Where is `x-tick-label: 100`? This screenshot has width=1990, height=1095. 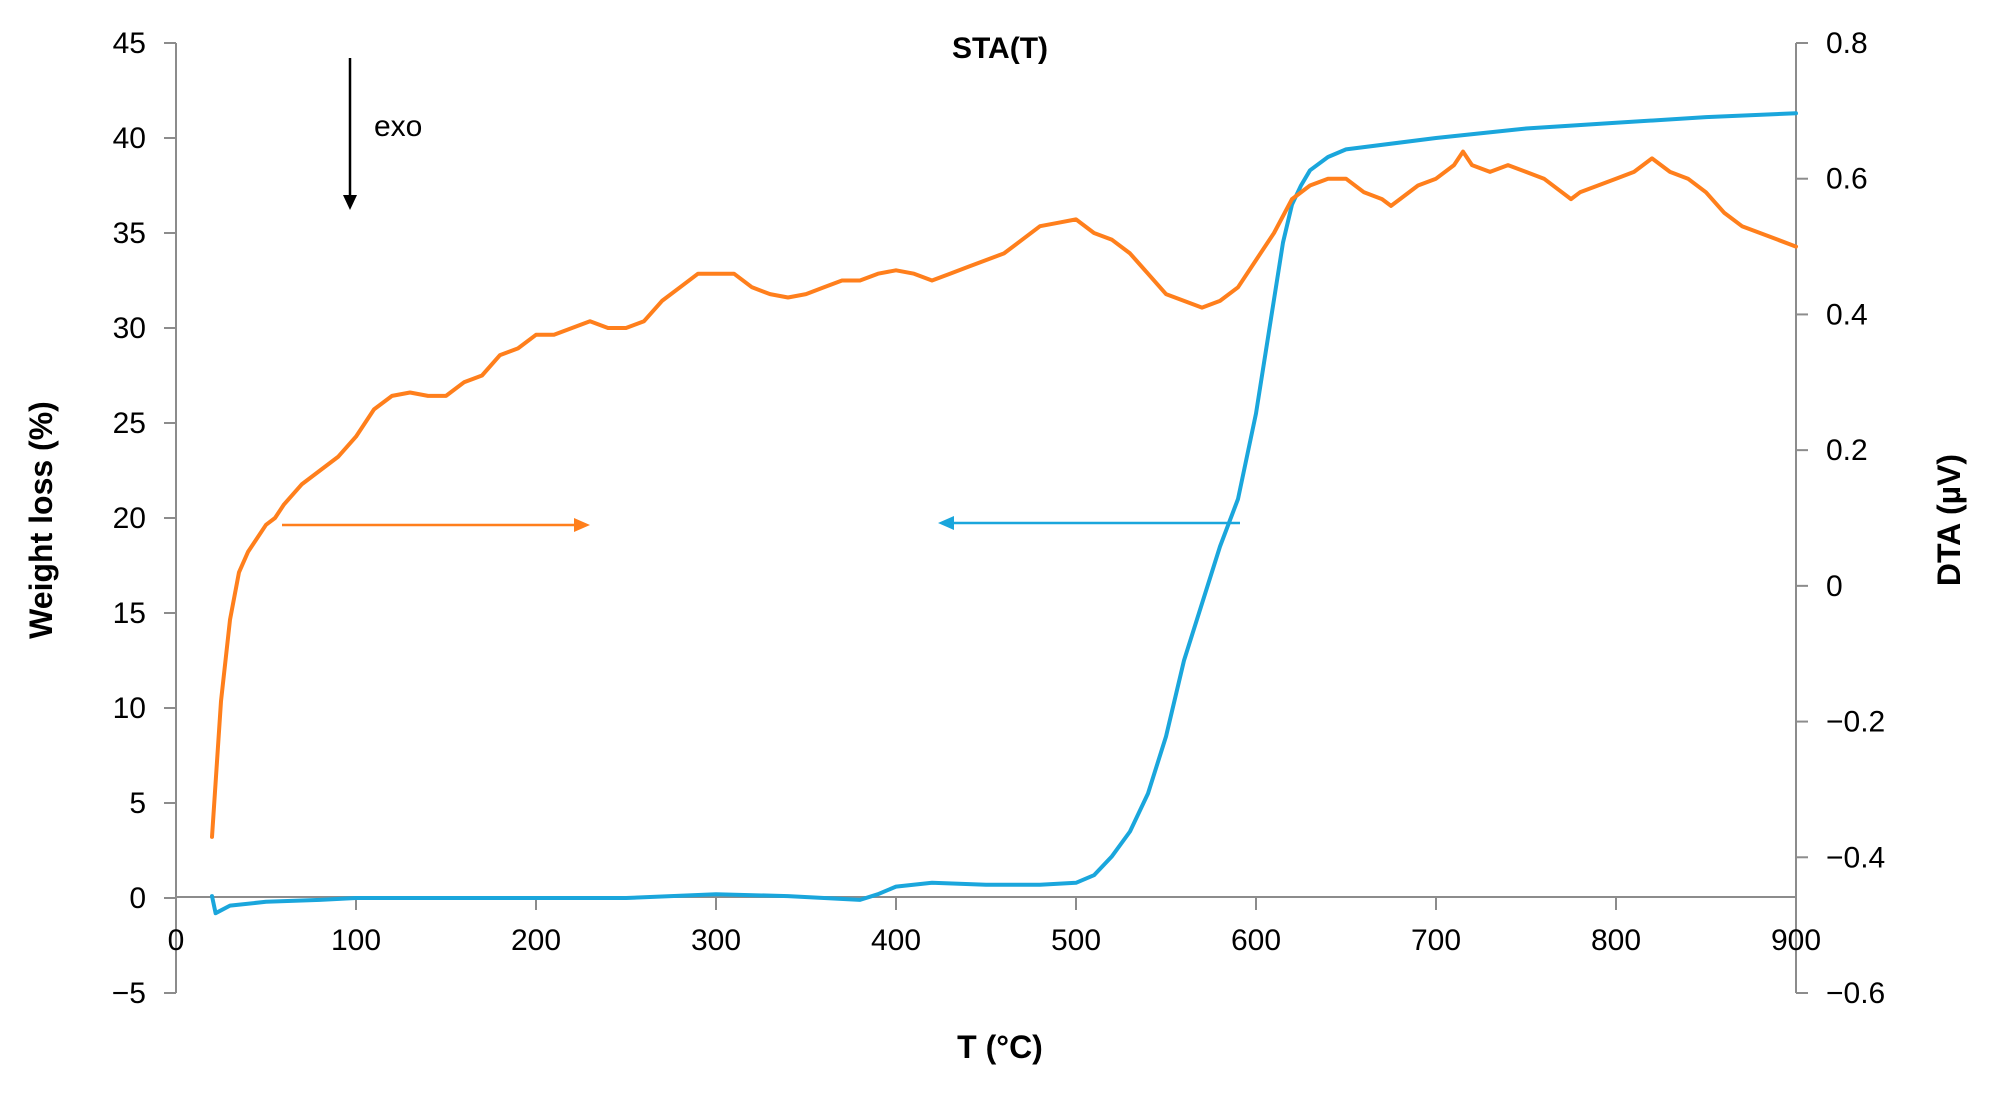 x-tick-label: 100 is located at coordinates (356, 940).